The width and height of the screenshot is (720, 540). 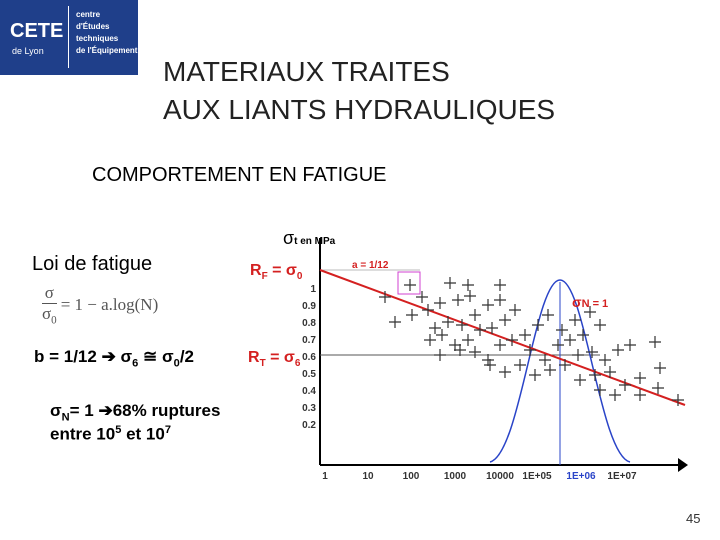 What do you see at coordinates (276, 272) in the screenshot?
I see `rf-label: RF = σ0` at bounding box center [276, 272].